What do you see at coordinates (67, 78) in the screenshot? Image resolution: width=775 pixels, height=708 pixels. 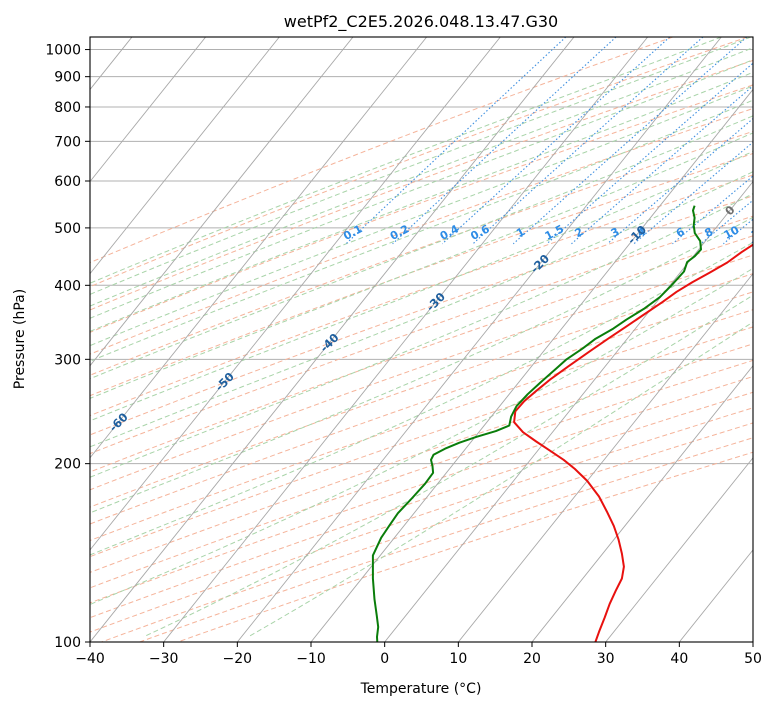 I see `y-tick-label: 900` at bounding box center [67, 78].